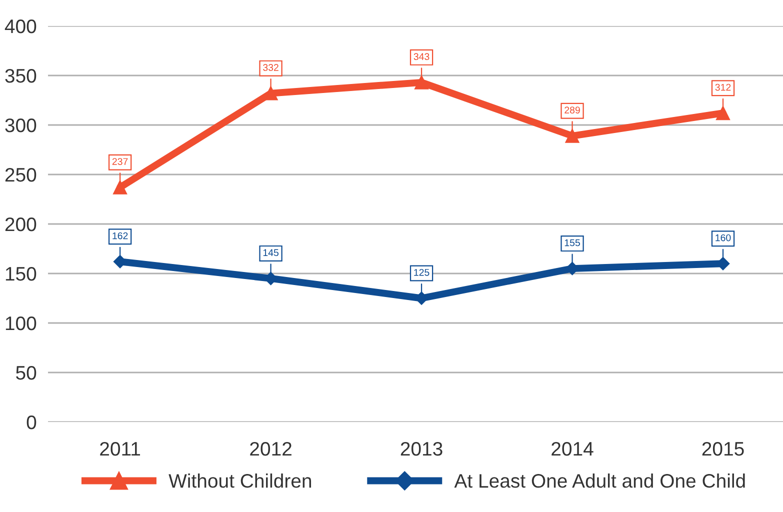 This screenshot has width=783, height=512. Describe the element at coordinates (21, 273) in the screenshot. I see `y-tick-label: 150` at that location.